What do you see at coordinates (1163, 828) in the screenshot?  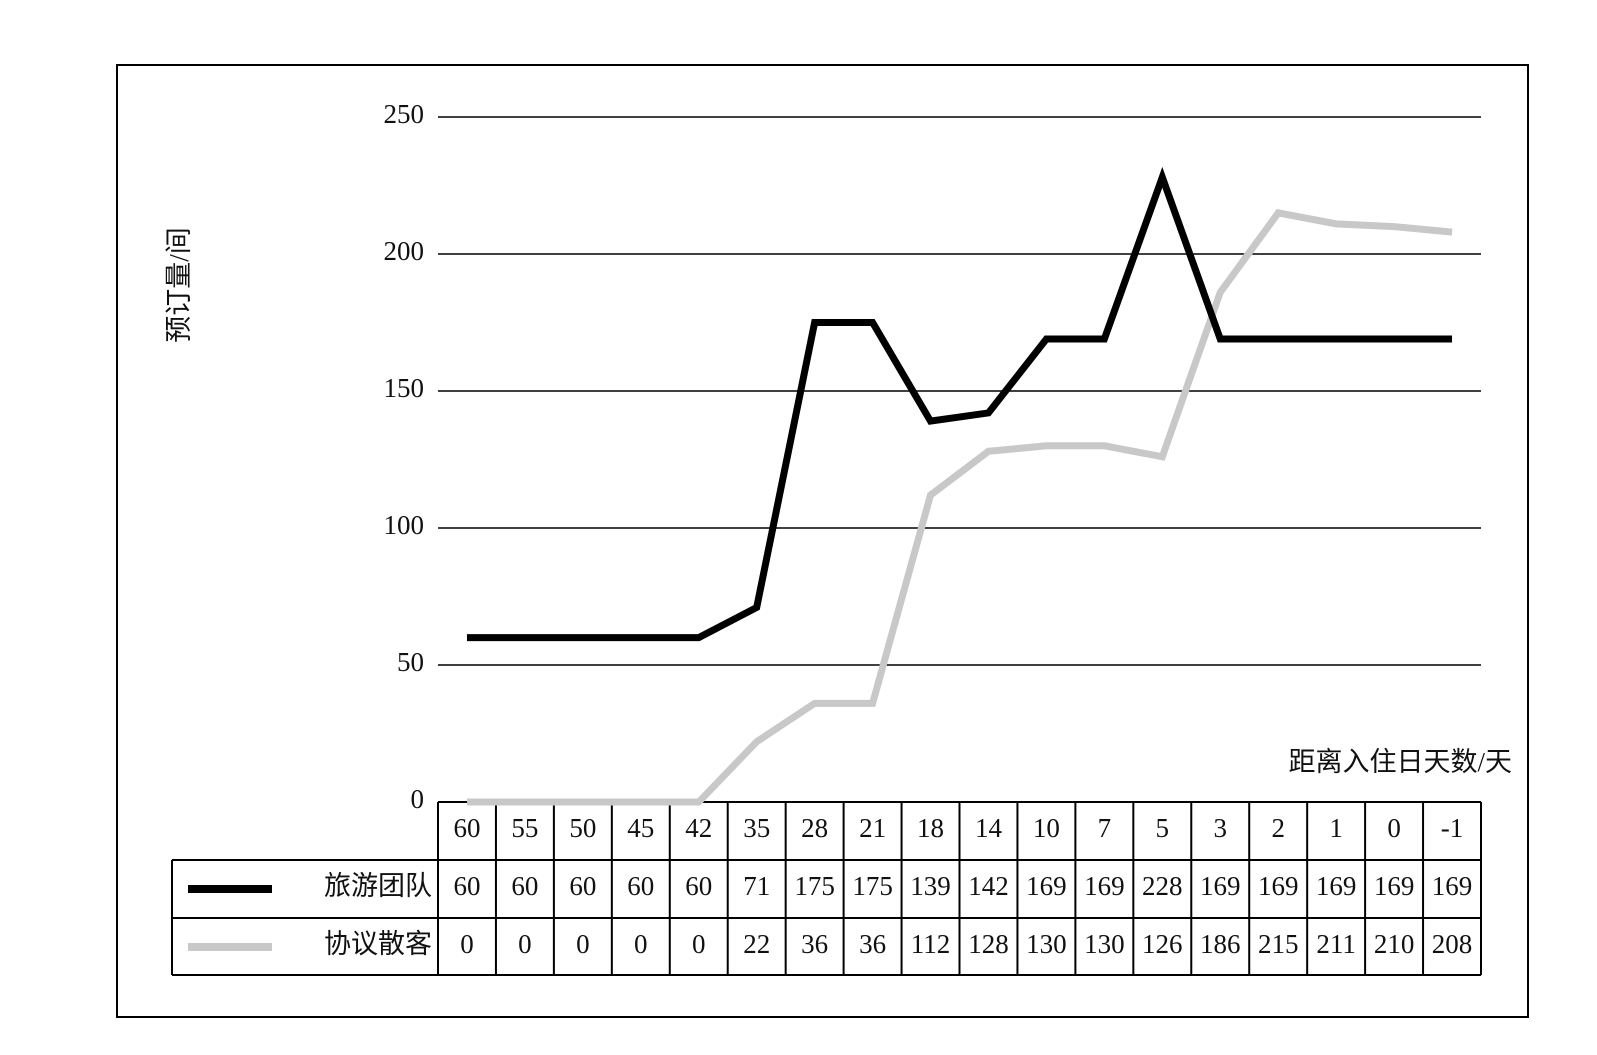 I see `x-tick-label: 5` at bounding box center [1163, 828].